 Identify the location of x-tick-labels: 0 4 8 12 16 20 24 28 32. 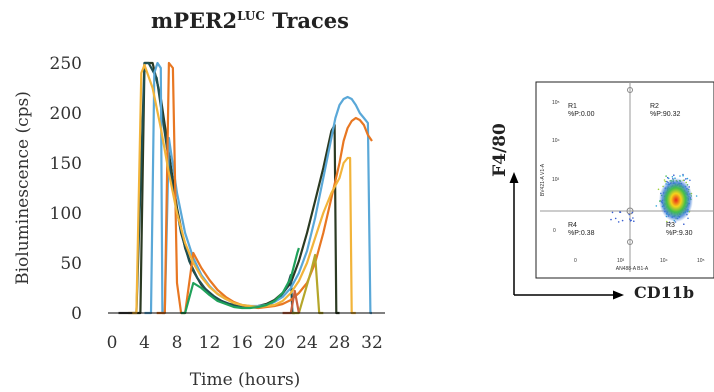
(245, 343).